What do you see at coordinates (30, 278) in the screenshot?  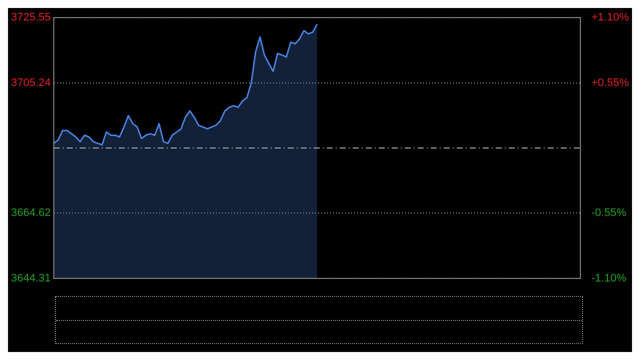 I see `y-tick-label: 3644.31` at bounding box center [30, 278].